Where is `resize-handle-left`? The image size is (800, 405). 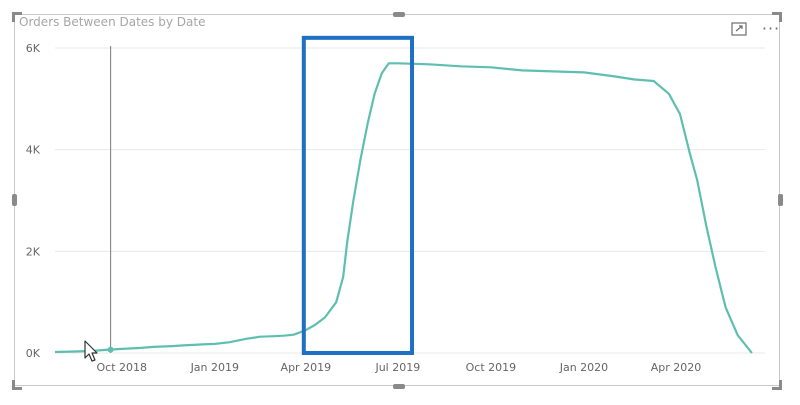
resize-handle-left is located at coordinates (14, 200).